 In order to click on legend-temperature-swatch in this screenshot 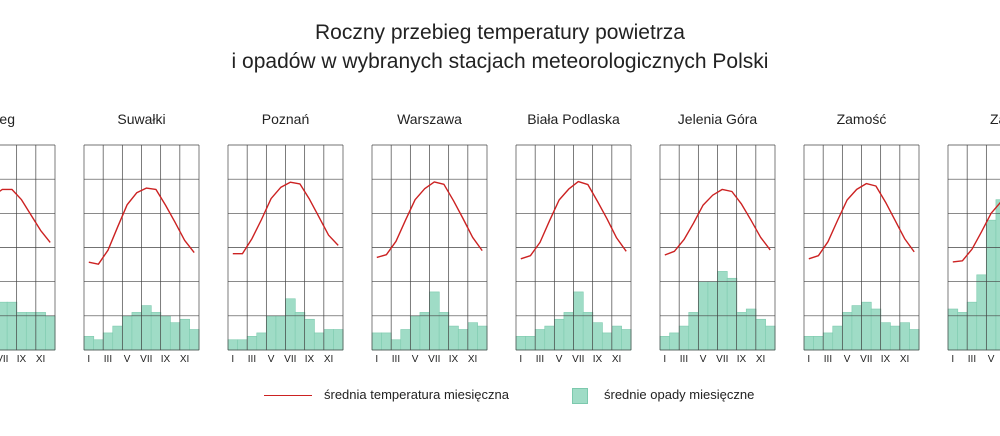, I will do `click(288, 395)`.